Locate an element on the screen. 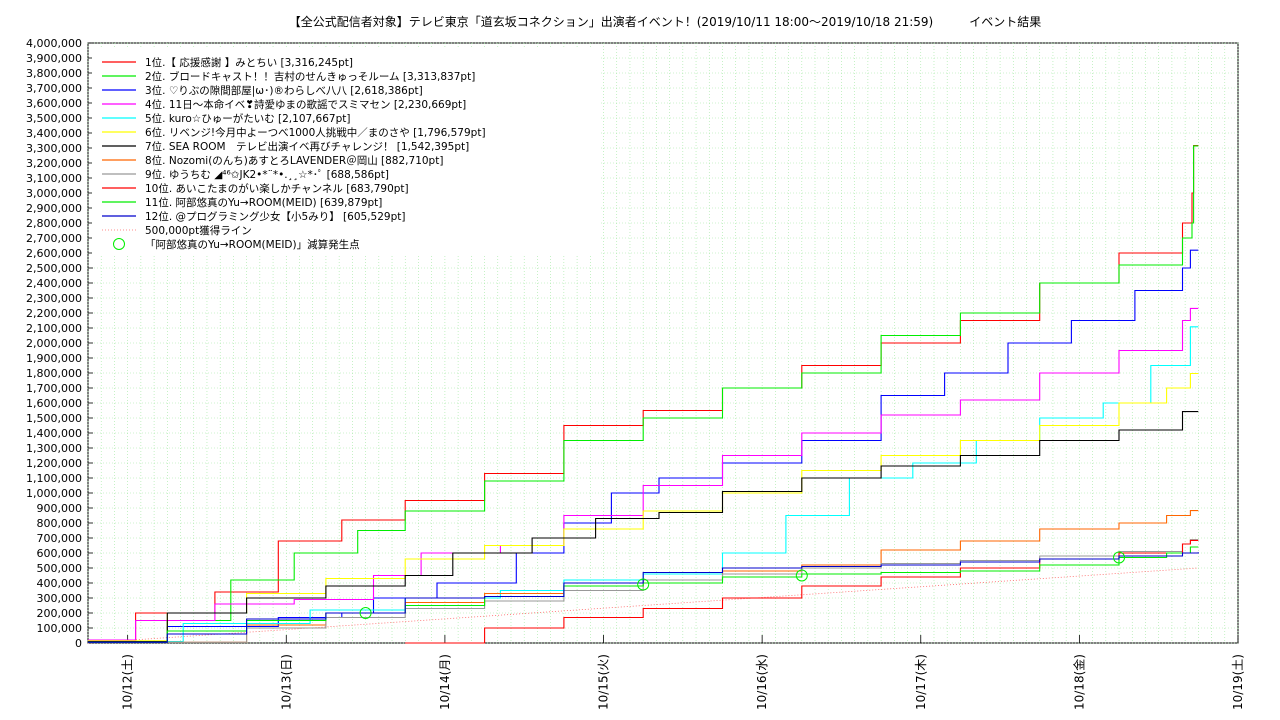 This screenshot has height=720, width=1280. y-tick-label: 1,000,000 is located at coordinates (54, 493).